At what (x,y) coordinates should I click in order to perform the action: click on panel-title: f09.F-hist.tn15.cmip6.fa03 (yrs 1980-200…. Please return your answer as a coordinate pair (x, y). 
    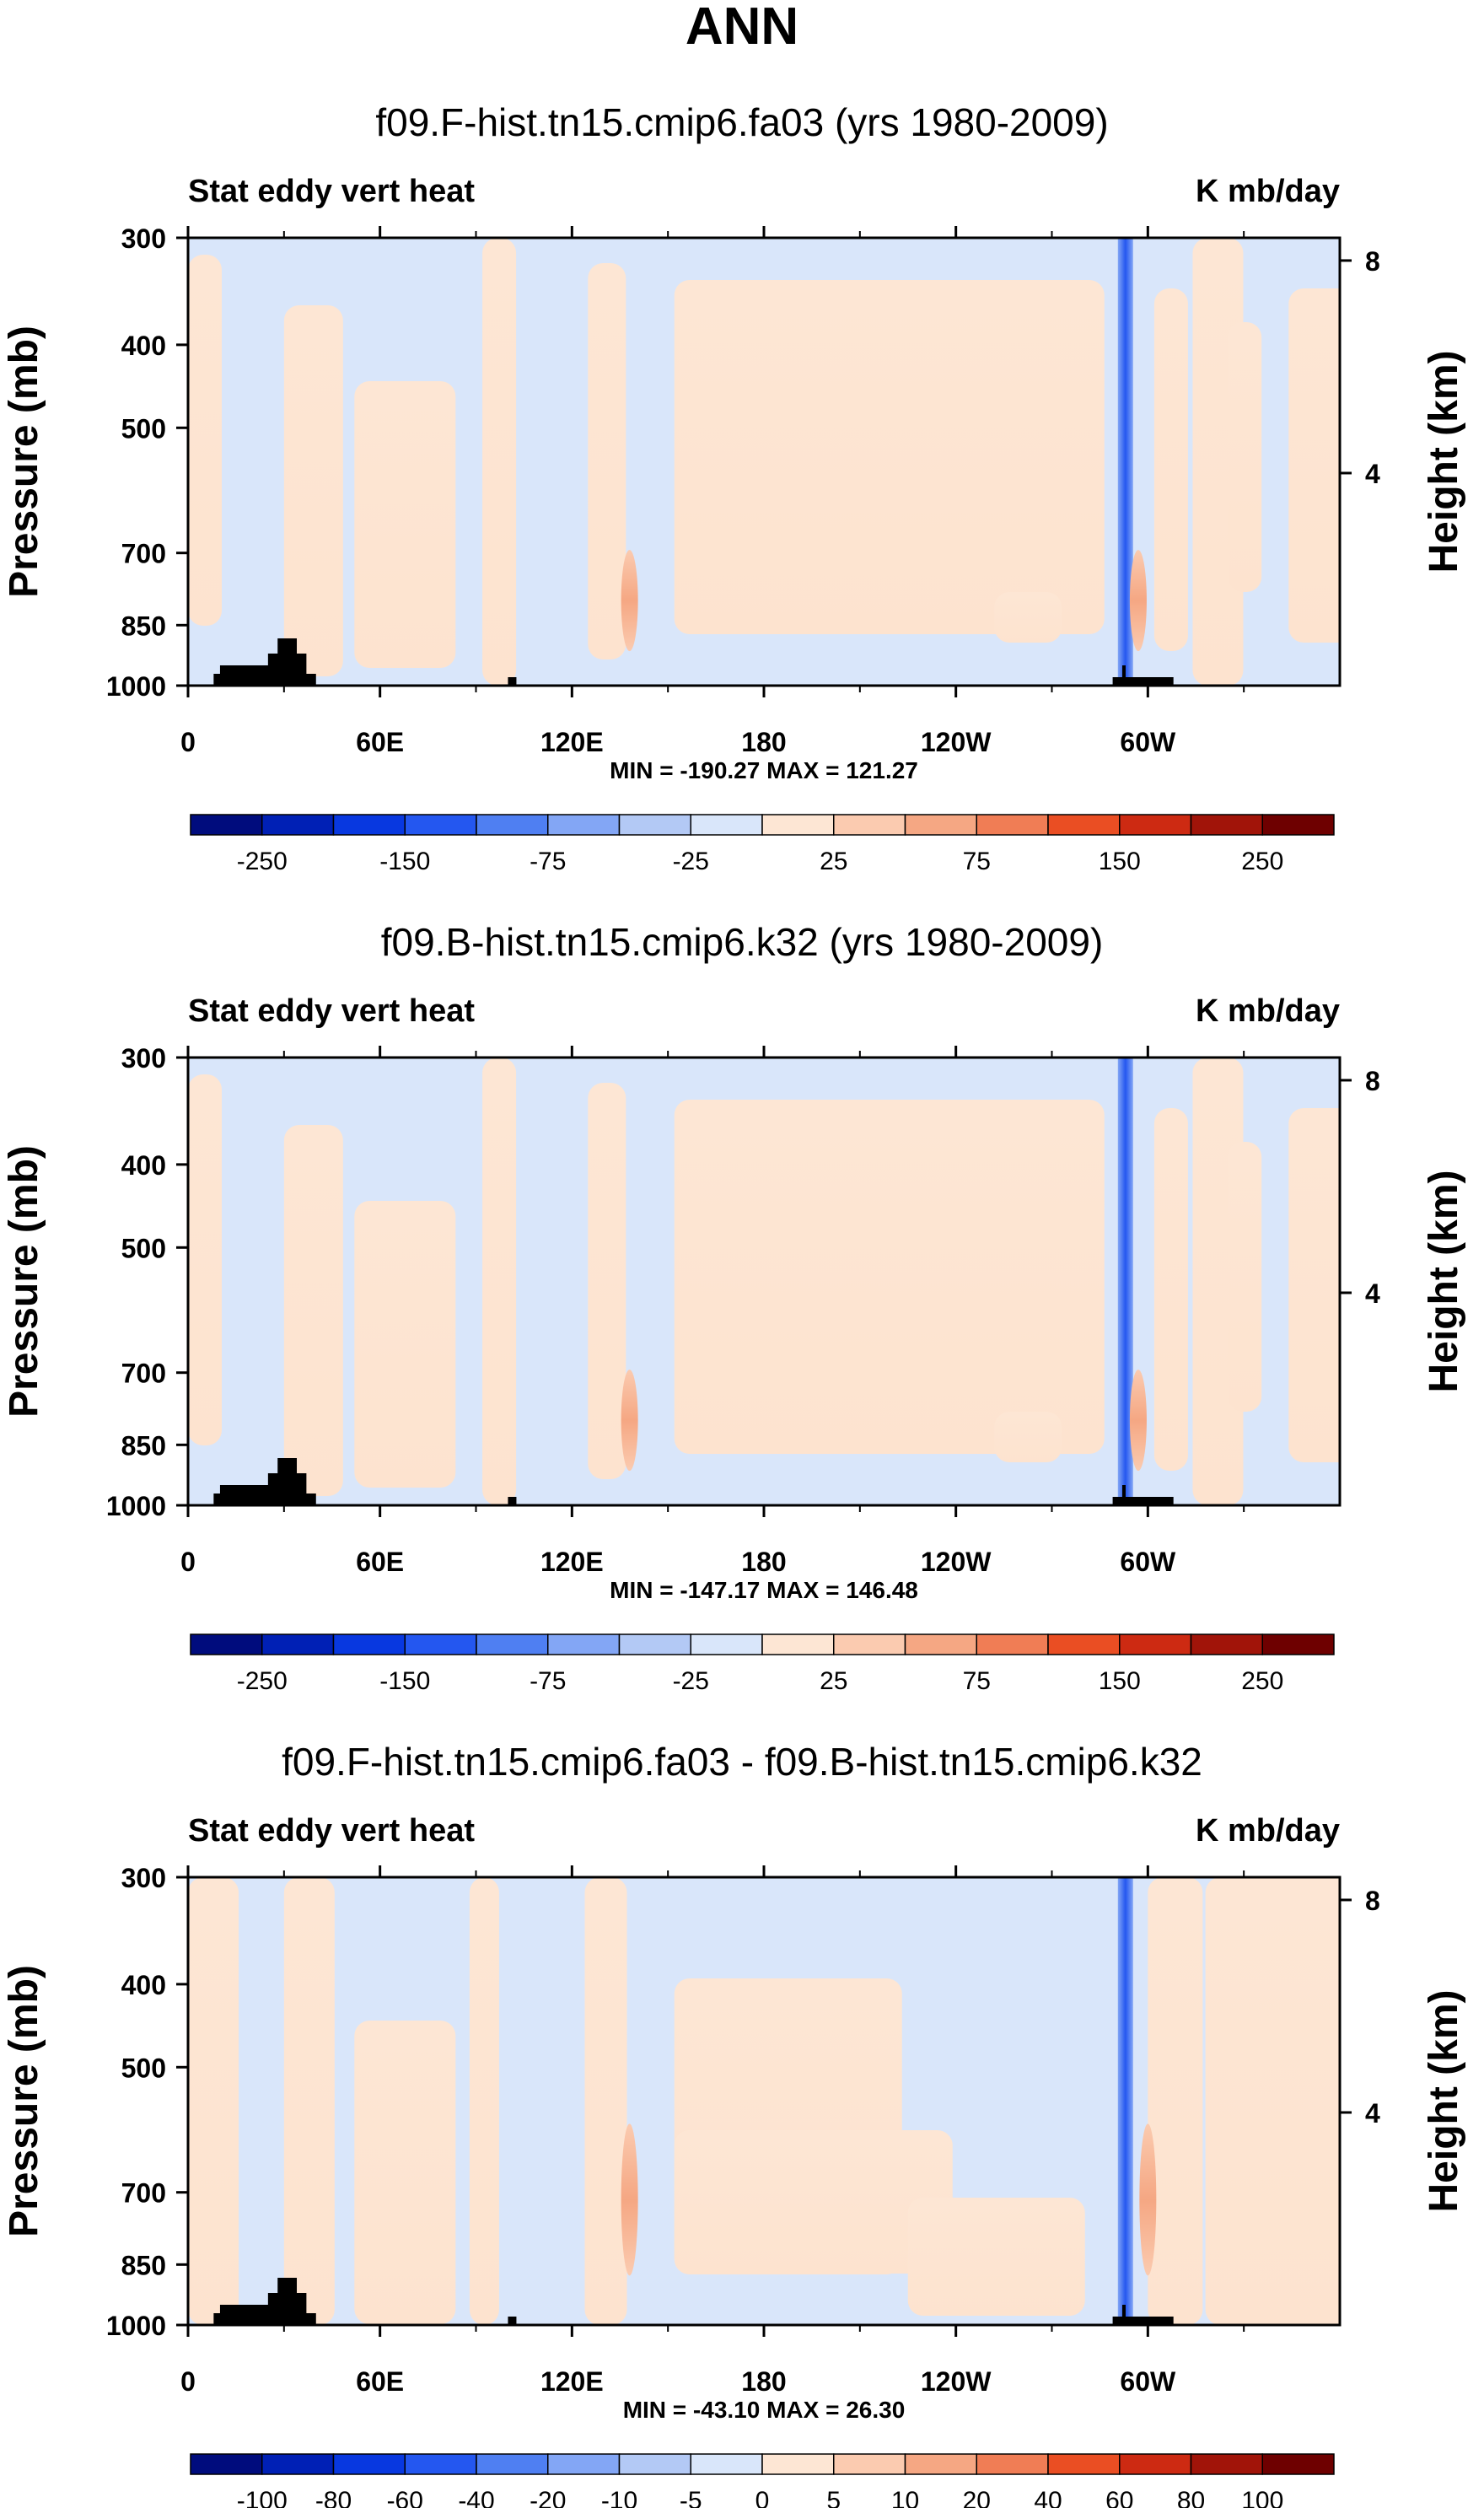
    Looking at the image, I should click on (741, 122).